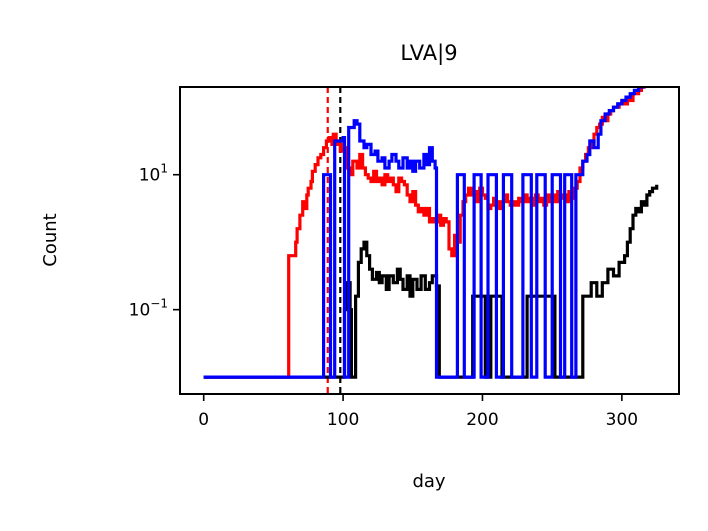 Image resolution: width=708 pixels, height=531 pixels. Describe the element at coordinates (622, 420) in the screenshot. I see `x-tick-label: 300` at that location.